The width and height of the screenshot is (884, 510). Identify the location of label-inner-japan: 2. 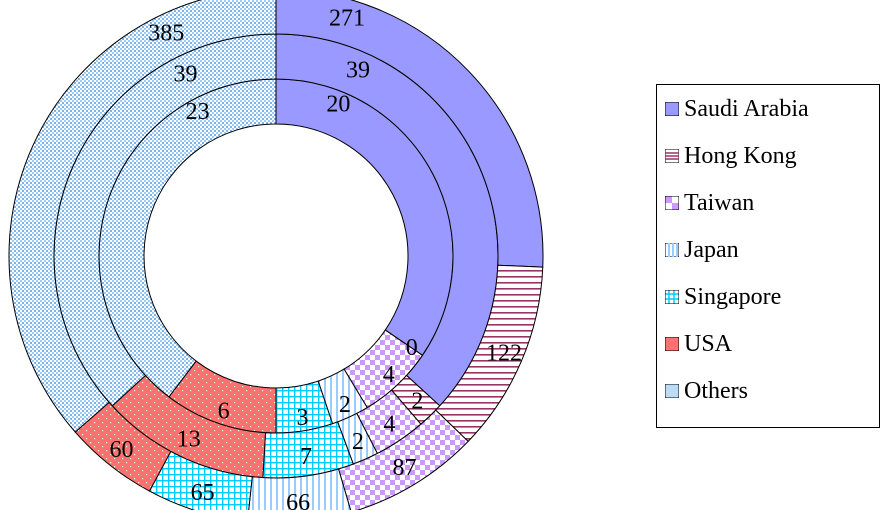
(345, 405).